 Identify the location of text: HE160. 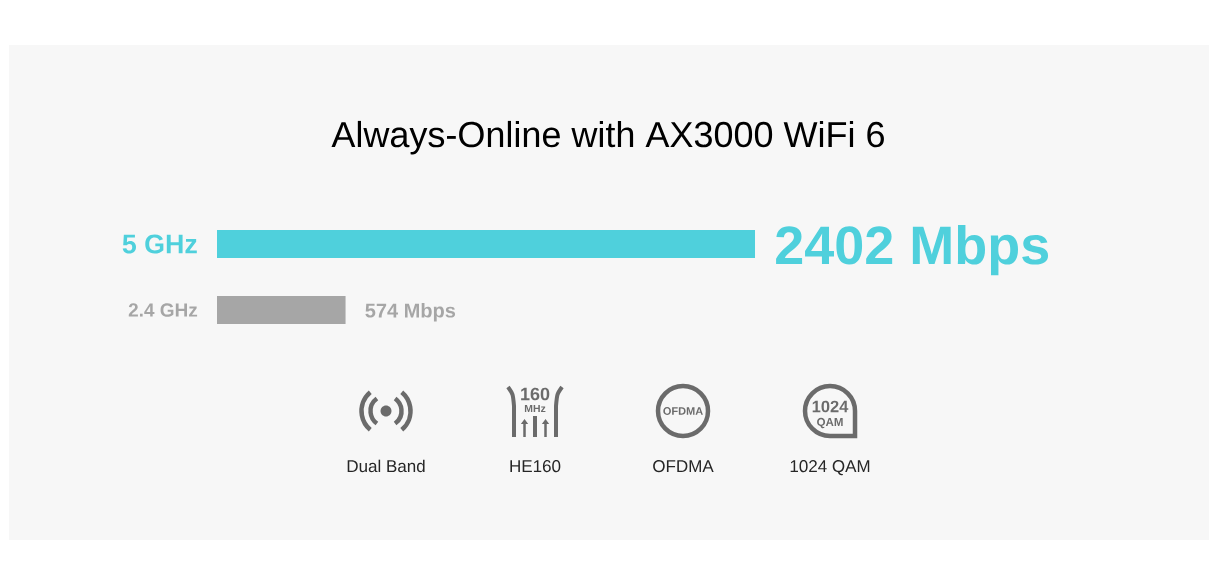
(535, 466).